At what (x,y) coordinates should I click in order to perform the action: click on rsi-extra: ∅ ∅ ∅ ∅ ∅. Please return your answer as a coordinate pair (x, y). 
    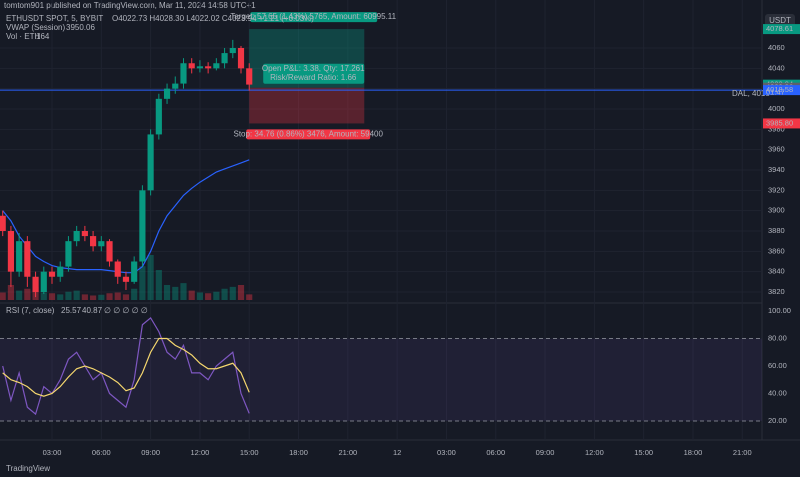
    Looking at the image, I should click on (126, 310).